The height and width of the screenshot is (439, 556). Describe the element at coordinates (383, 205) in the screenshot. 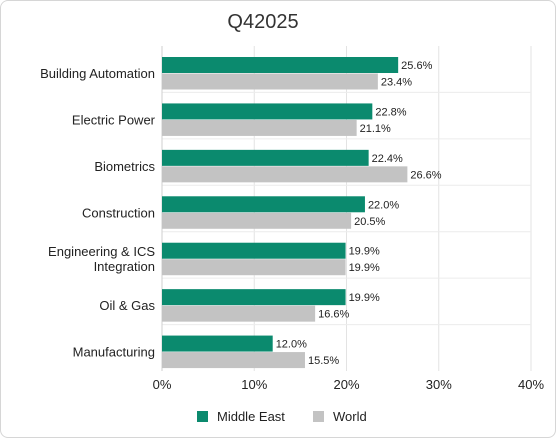

I see `data-label: 22.0%` at that location.